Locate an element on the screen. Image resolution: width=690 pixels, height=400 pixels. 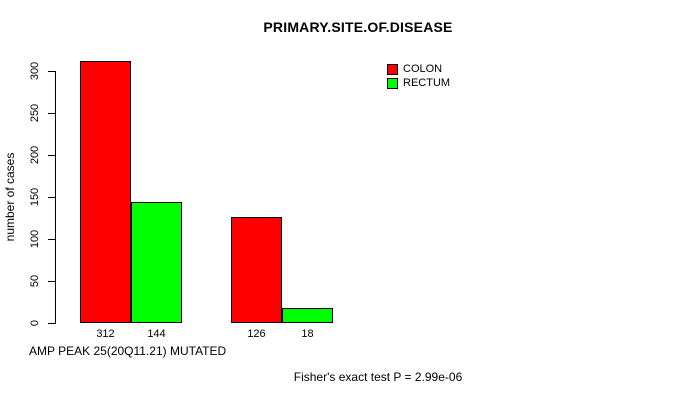
colon-swatch-icon is located at coordinates (392, 69).